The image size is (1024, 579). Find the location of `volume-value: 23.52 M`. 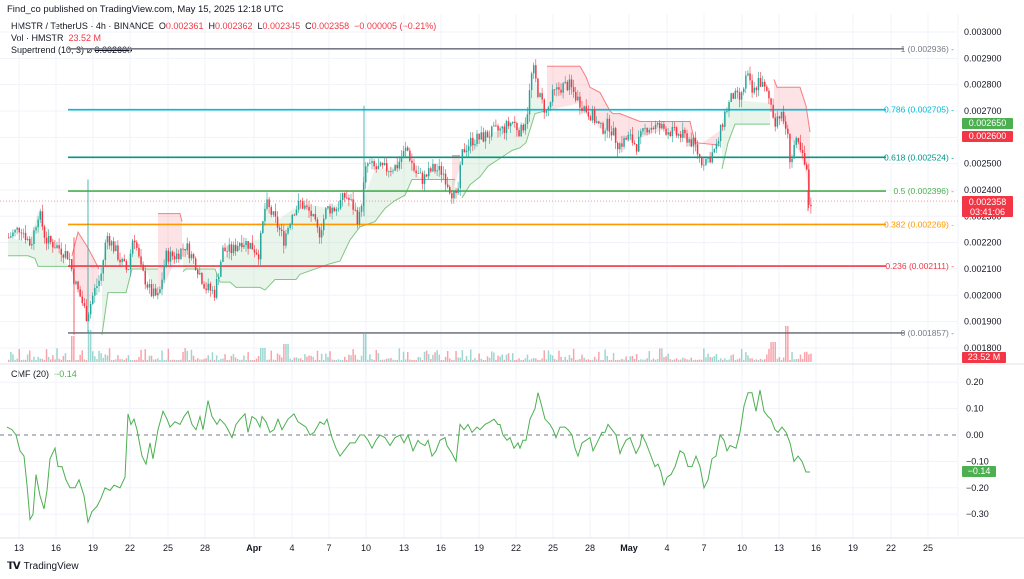

volume-value: 23.52 M is located at coordinates (85, 38).